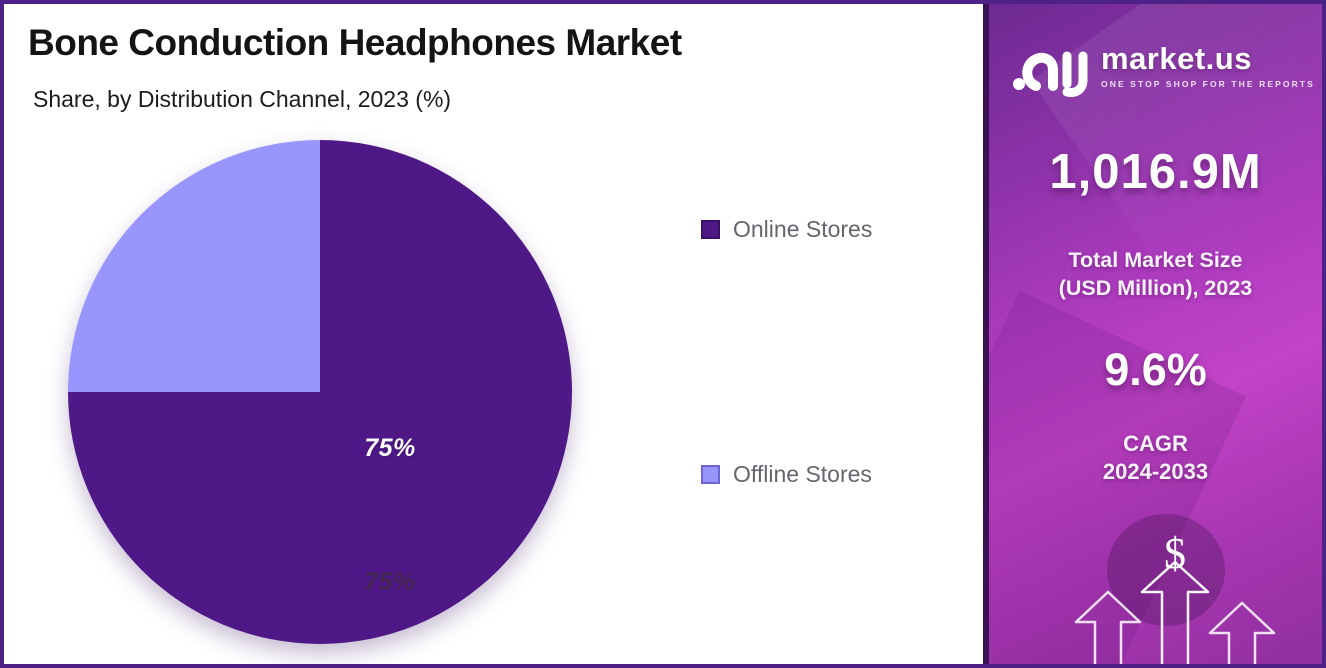 Image resolution: width=1326 pixels, height=668 pixels. I want to click on pie-data-label-online: 75%, so click(390, 448).